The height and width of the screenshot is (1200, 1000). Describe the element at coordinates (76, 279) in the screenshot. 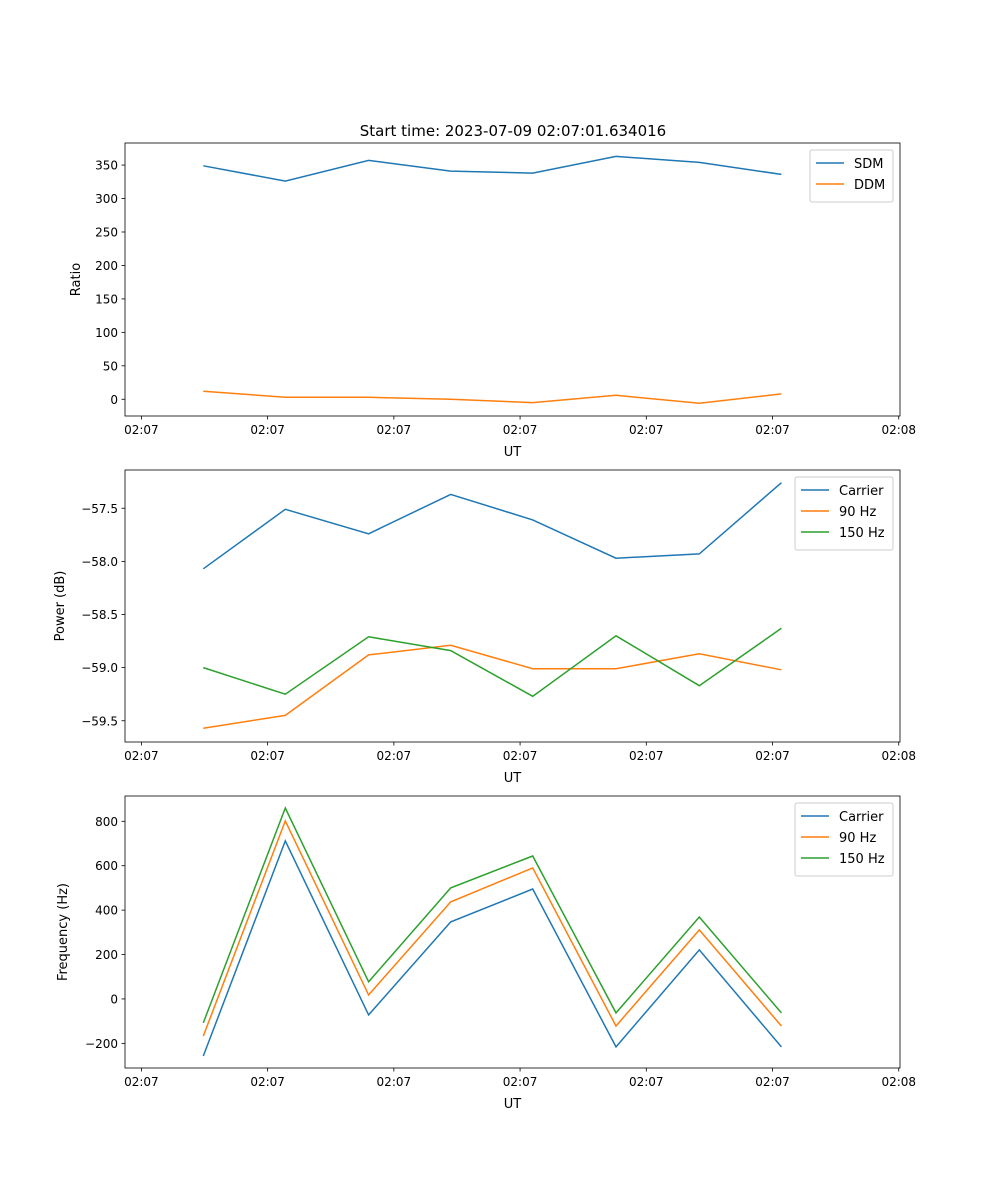

I see `y-axis-label: Ratio` at that location.